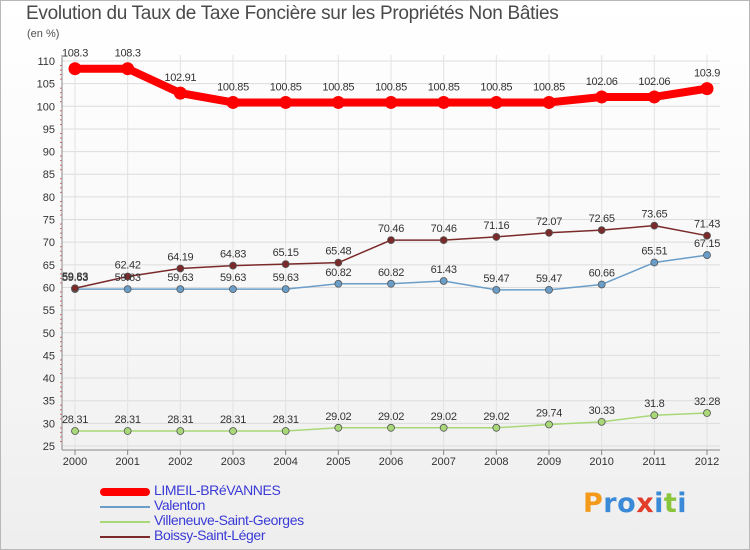 The image size is (750, 550). I want to click on legend-label: Valenton, so click(180, 505).